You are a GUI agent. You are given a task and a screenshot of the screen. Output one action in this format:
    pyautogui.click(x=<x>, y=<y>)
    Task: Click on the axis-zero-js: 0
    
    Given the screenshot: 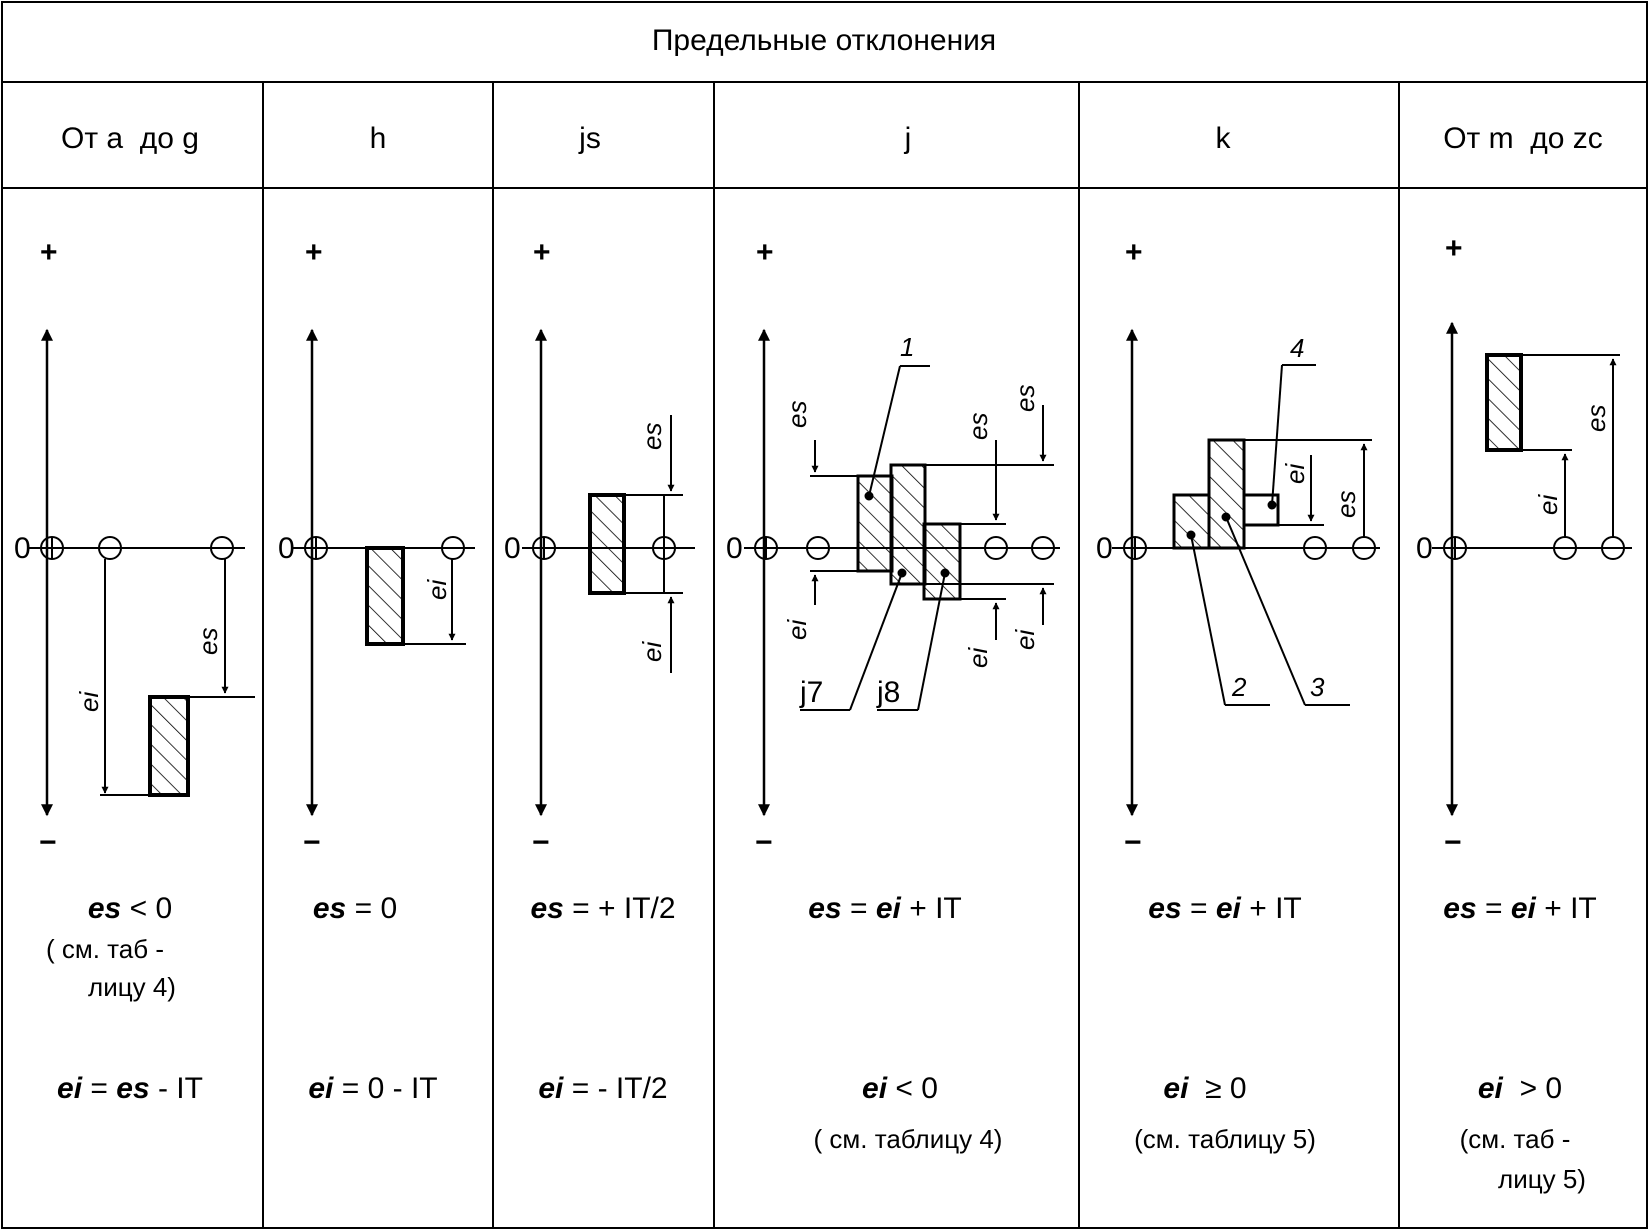 What is the action you would take?
    pyautogui.click(x=512, y=548)
    